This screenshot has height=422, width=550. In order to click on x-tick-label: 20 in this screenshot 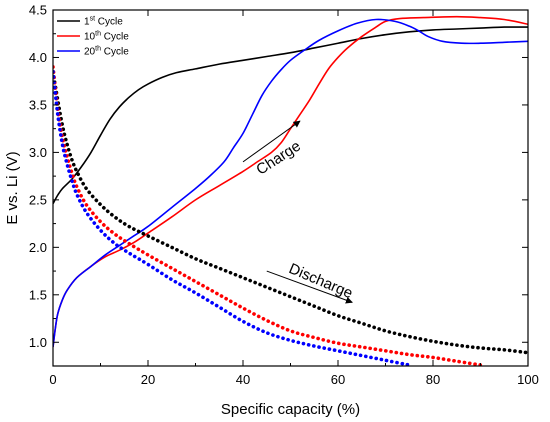, I will do `click(148, 379)`.